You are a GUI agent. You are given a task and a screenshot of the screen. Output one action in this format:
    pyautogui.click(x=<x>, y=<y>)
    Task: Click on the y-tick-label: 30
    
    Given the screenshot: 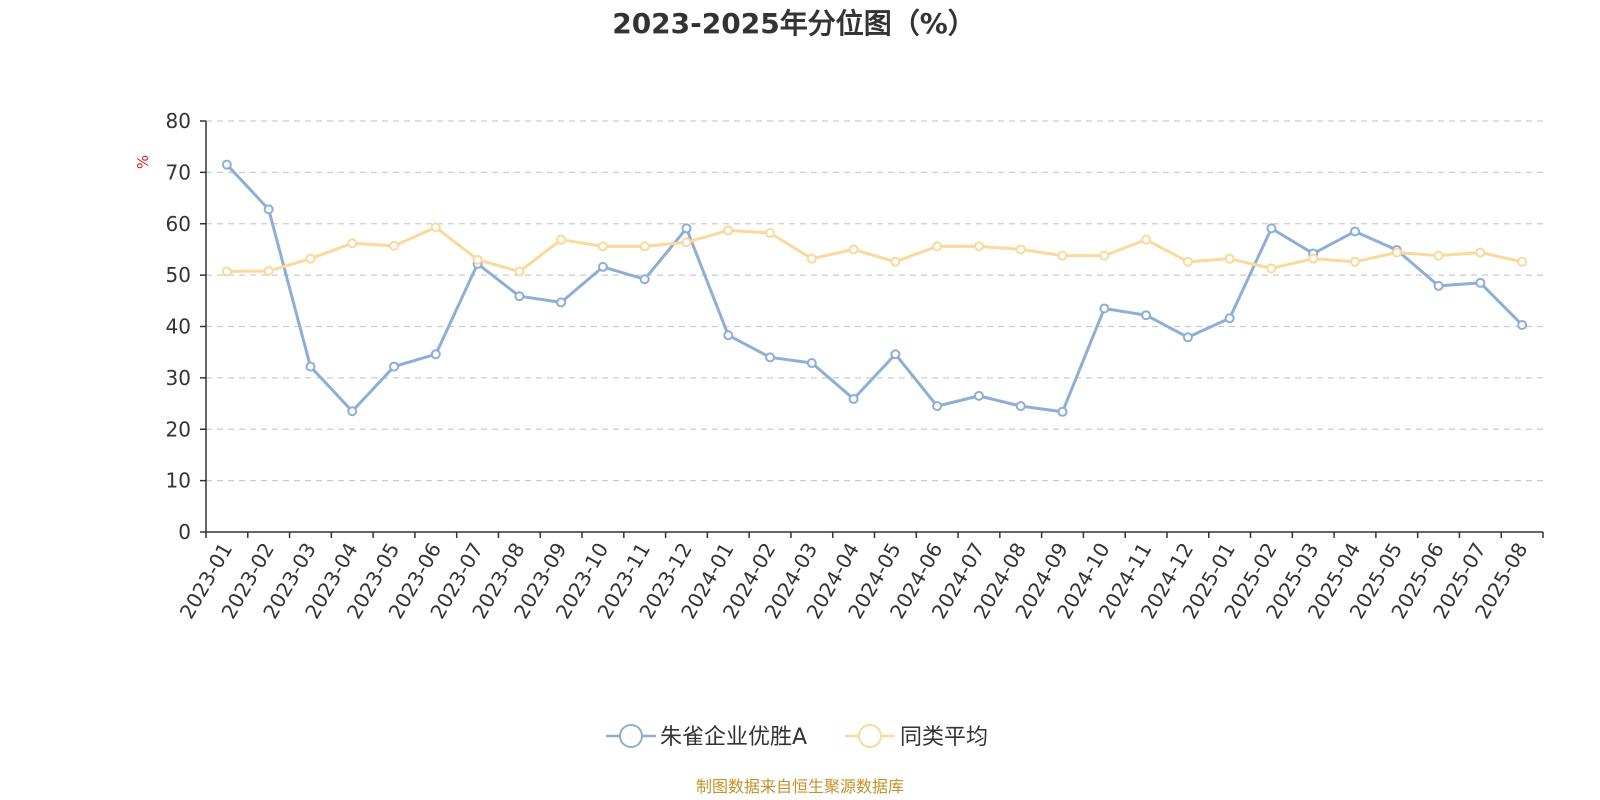 What is the action you would take?
    pyautogui.click(x=178, y=378)
    